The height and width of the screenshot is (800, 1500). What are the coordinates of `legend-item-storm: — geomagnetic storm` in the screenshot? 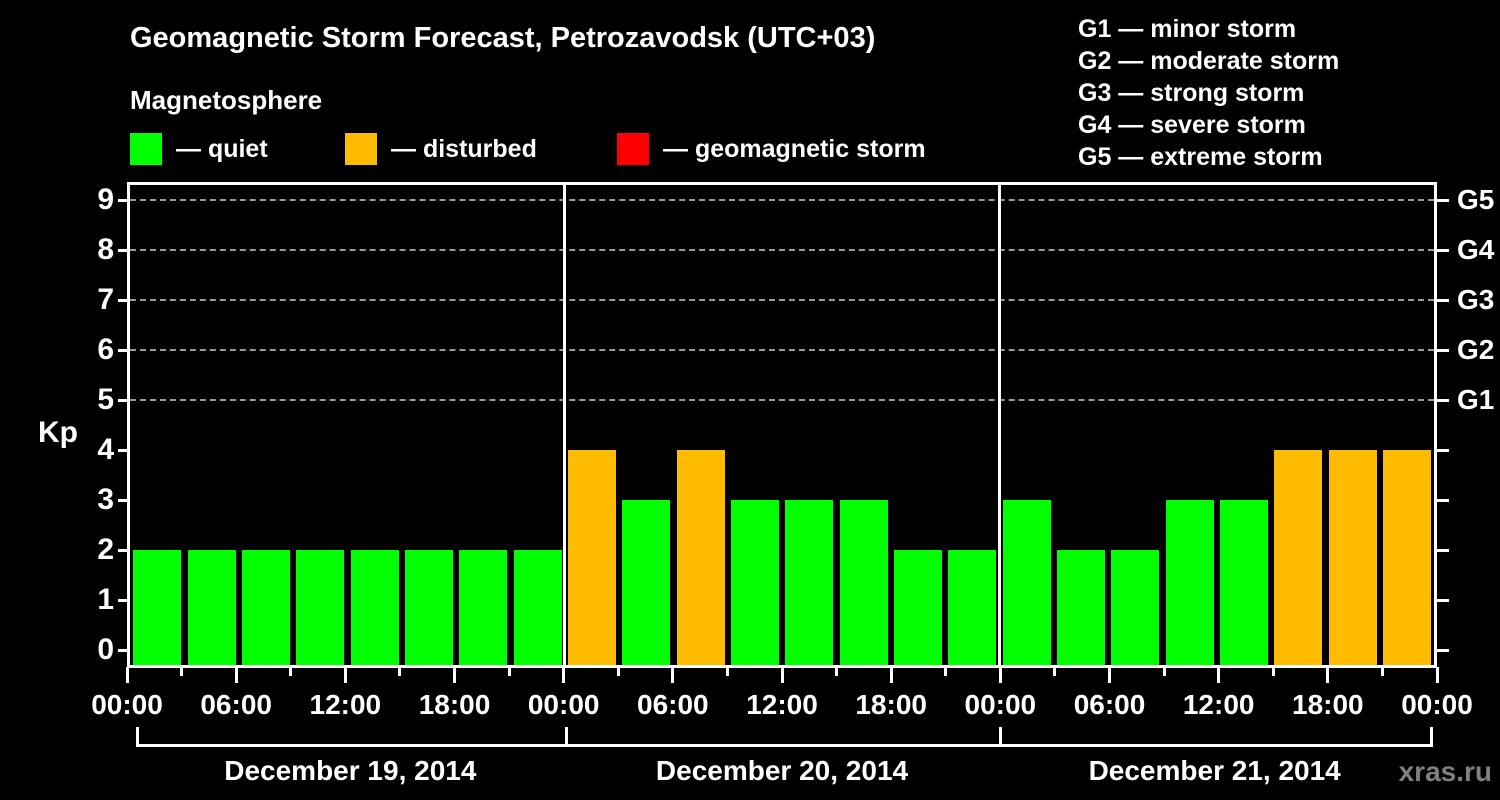 It's located at (771, 149).